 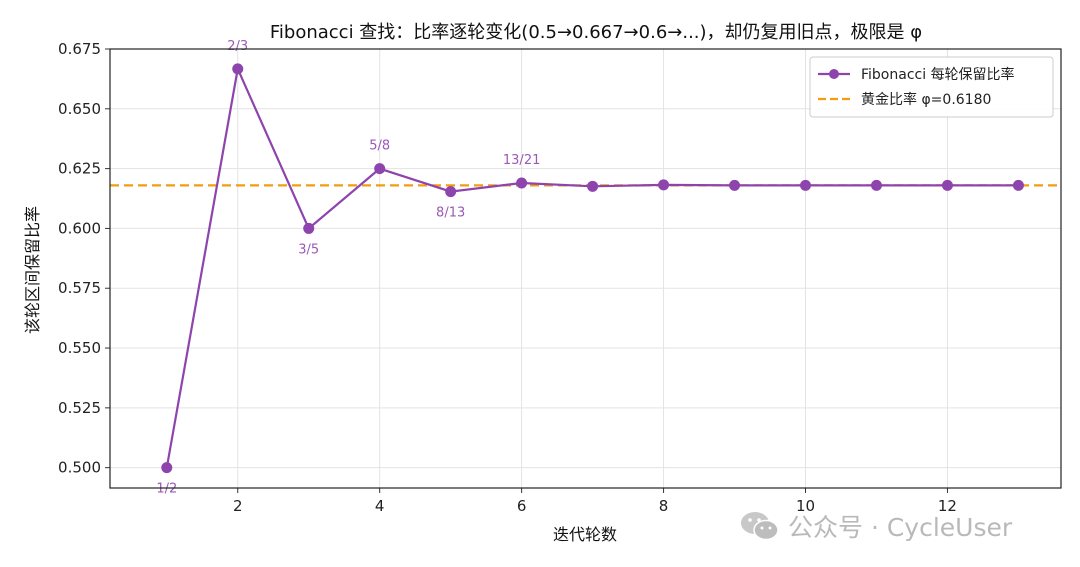 What do you see at coordinates (79, 169) in the screenshot?
I see `y-tick-label: 0.625` at bounding box center [79, 169].